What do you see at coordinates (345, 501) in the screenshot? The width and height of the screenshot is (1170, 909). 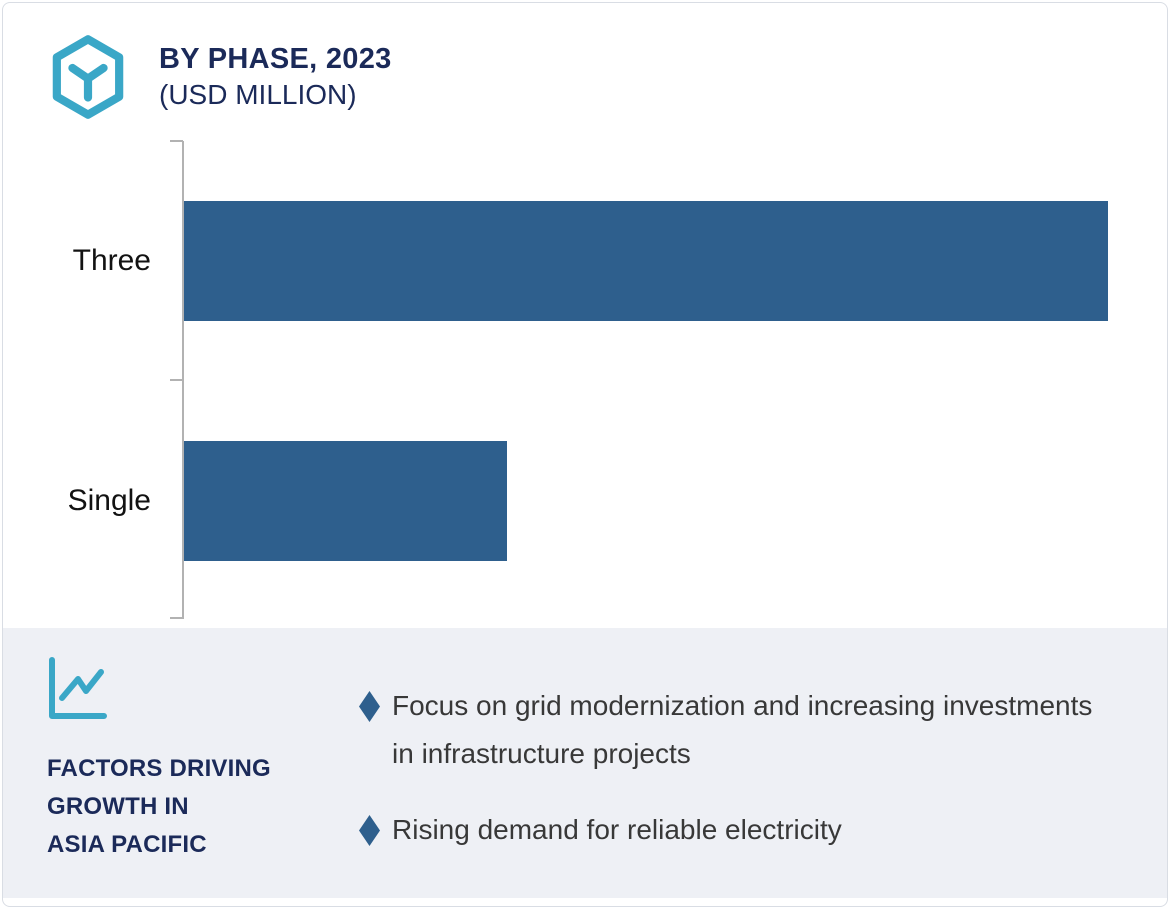 I see `bar-single` at bounding box center [345, 501].